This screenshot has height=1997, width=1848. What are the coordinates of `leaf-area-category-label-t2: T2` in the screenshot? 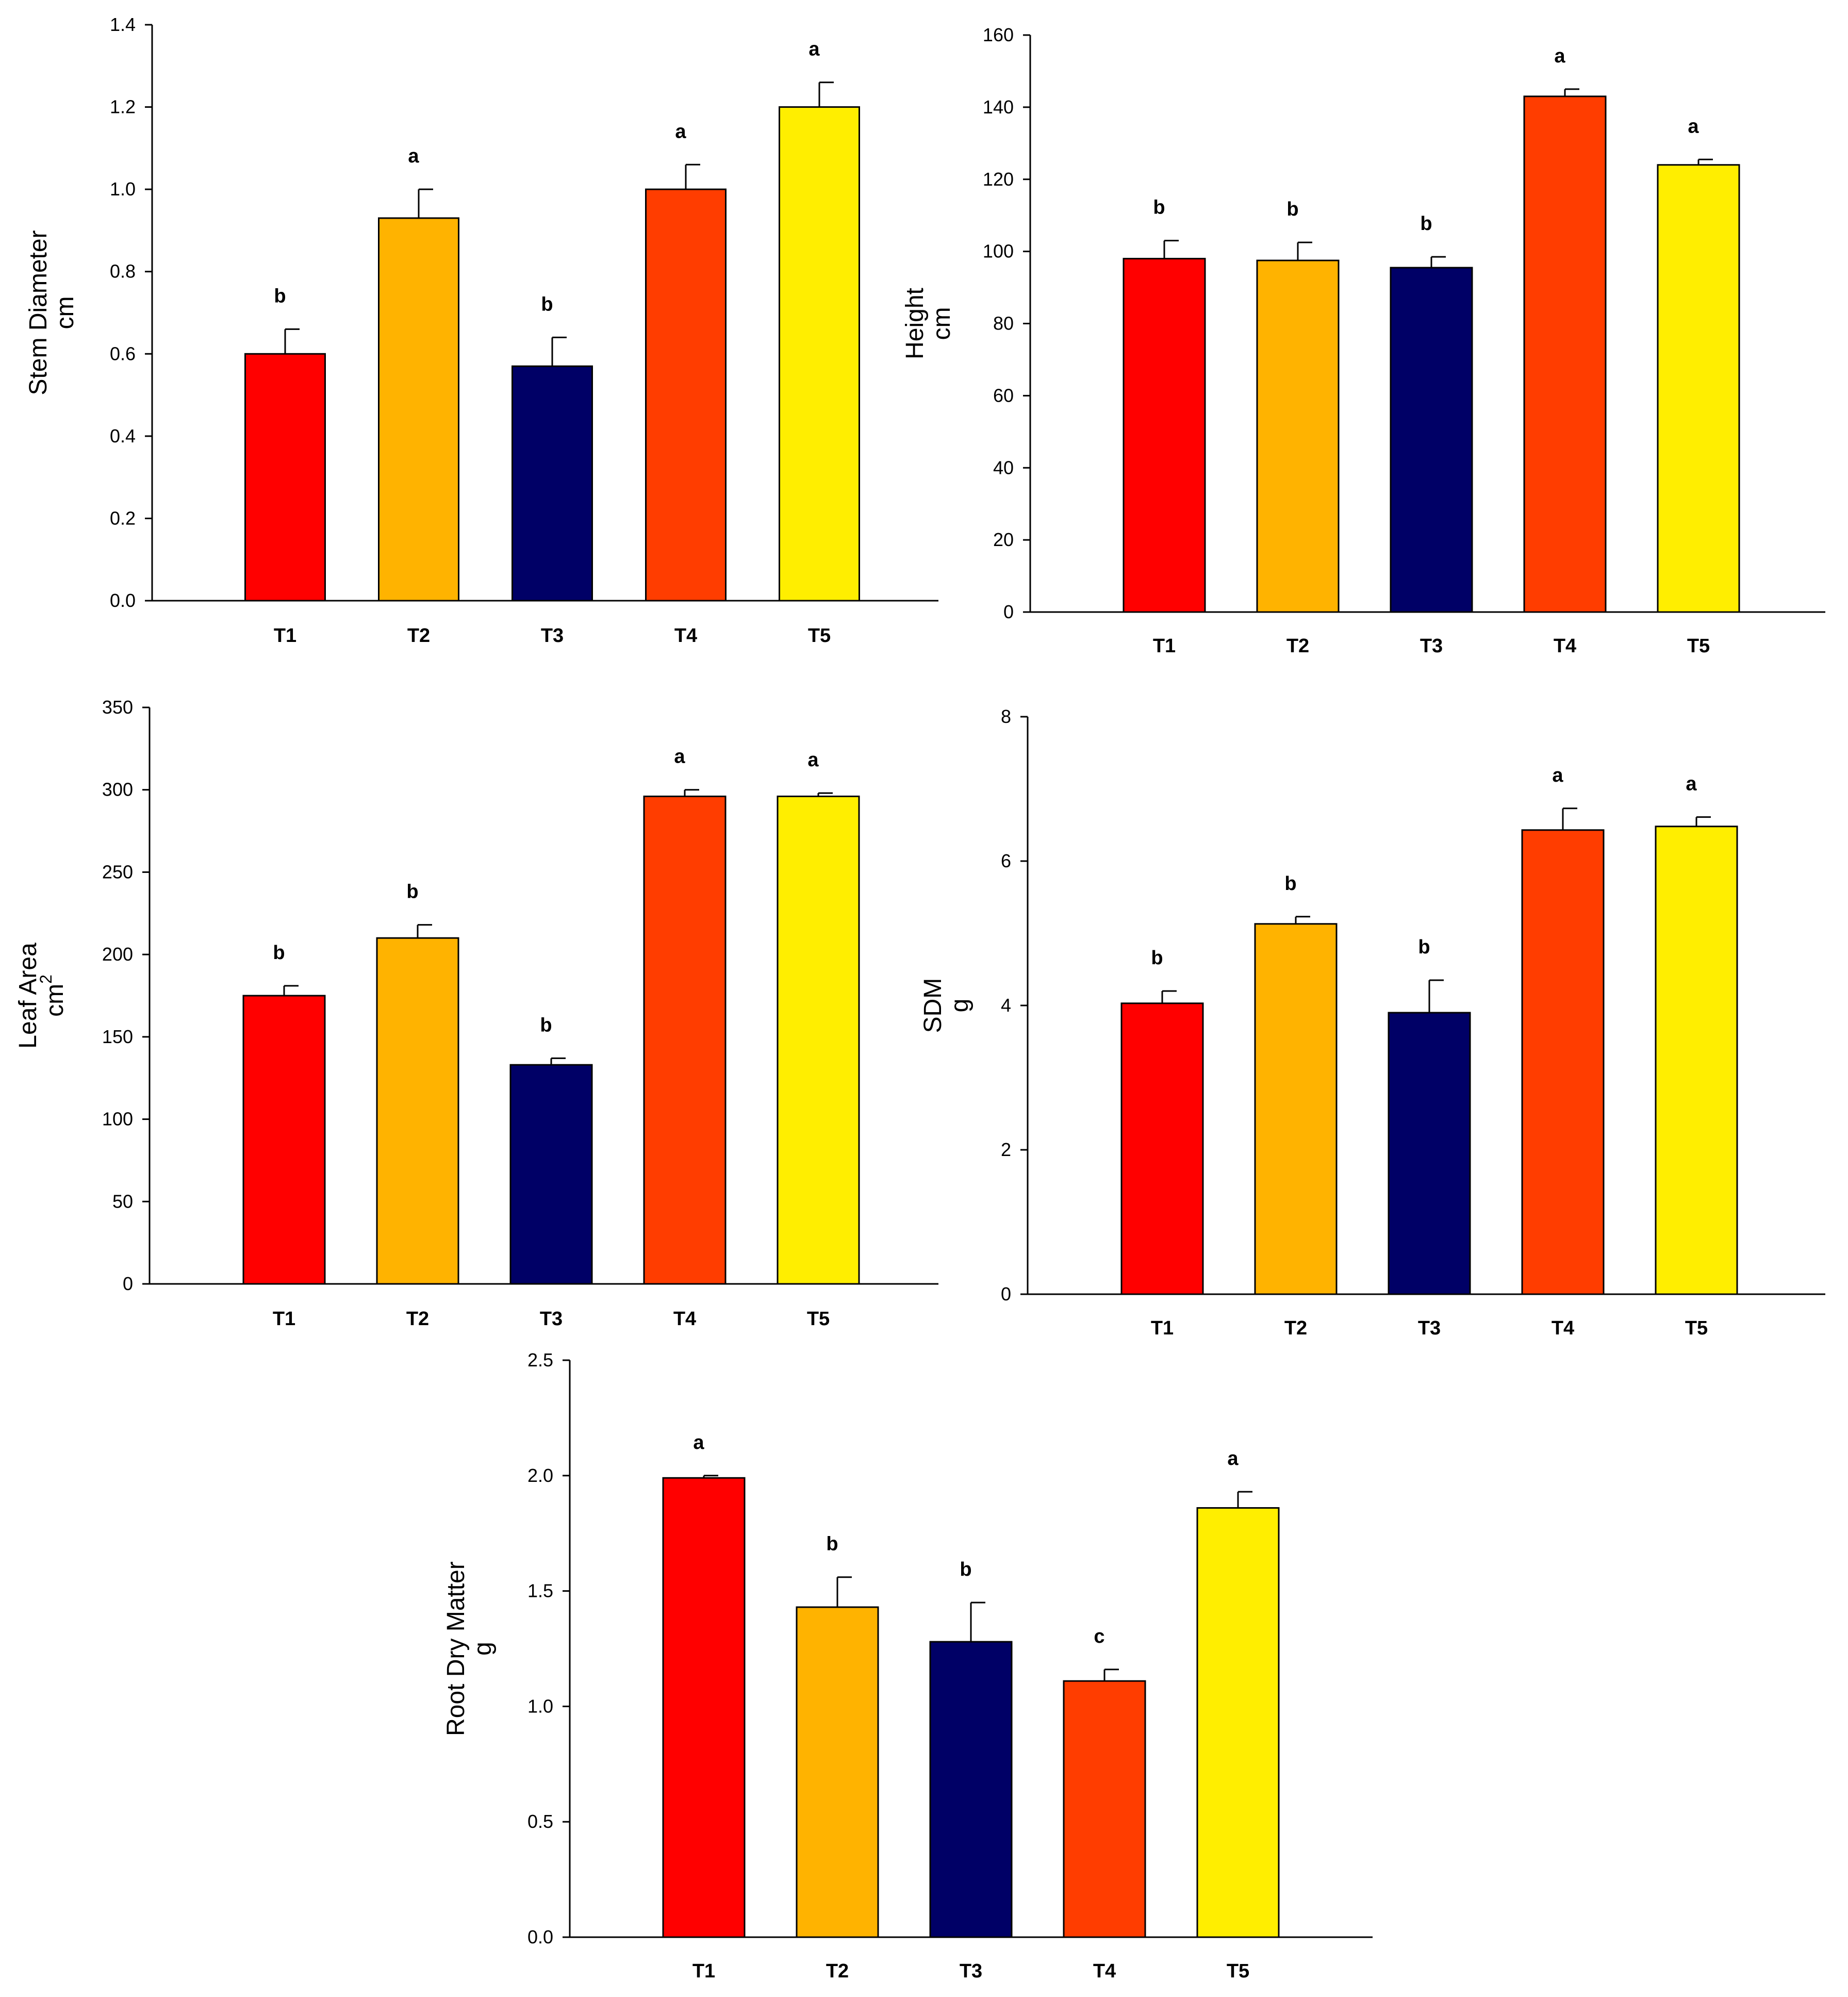 It's located at (417, 1319).